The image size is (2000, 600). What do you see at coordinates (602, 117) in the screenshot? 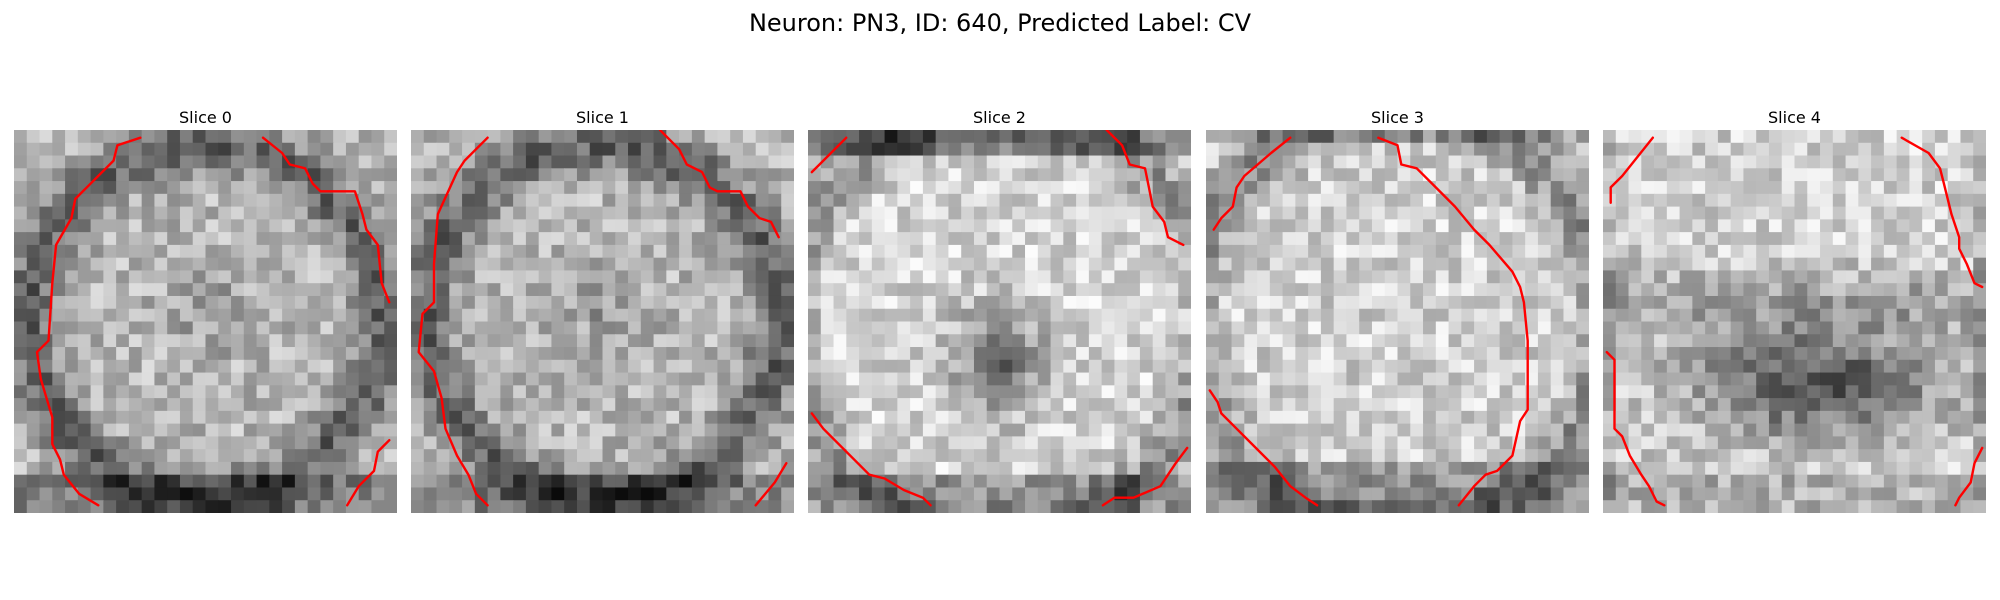
I see `slice-title: Slice 1` at bounding box center [602, 117].